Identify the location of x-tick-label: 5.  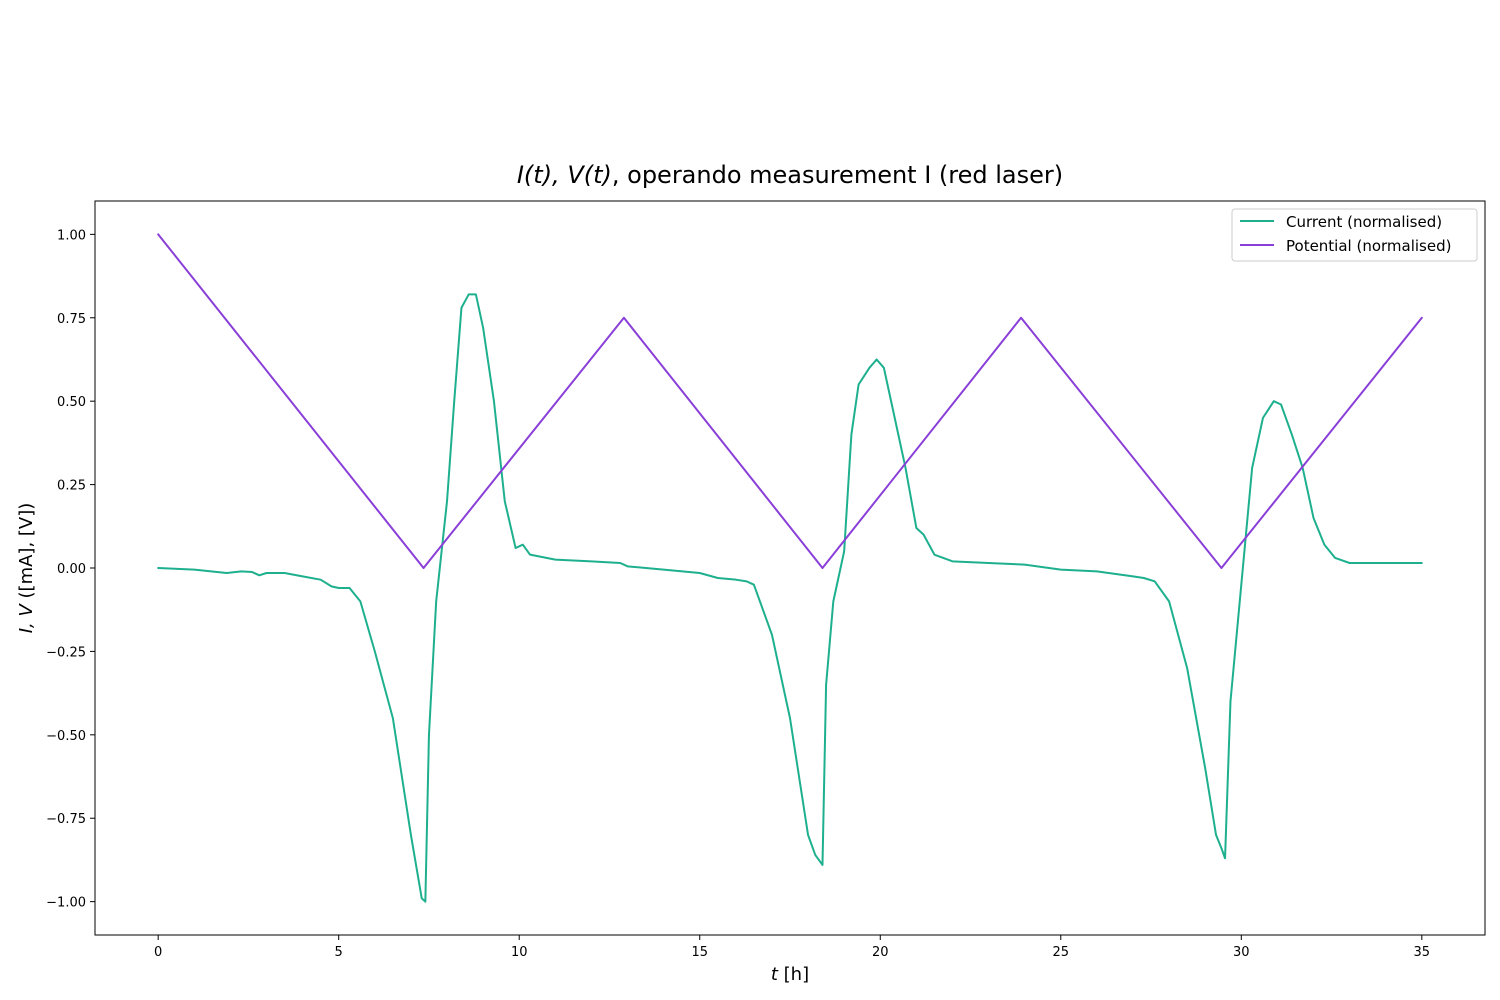
(339, 952).